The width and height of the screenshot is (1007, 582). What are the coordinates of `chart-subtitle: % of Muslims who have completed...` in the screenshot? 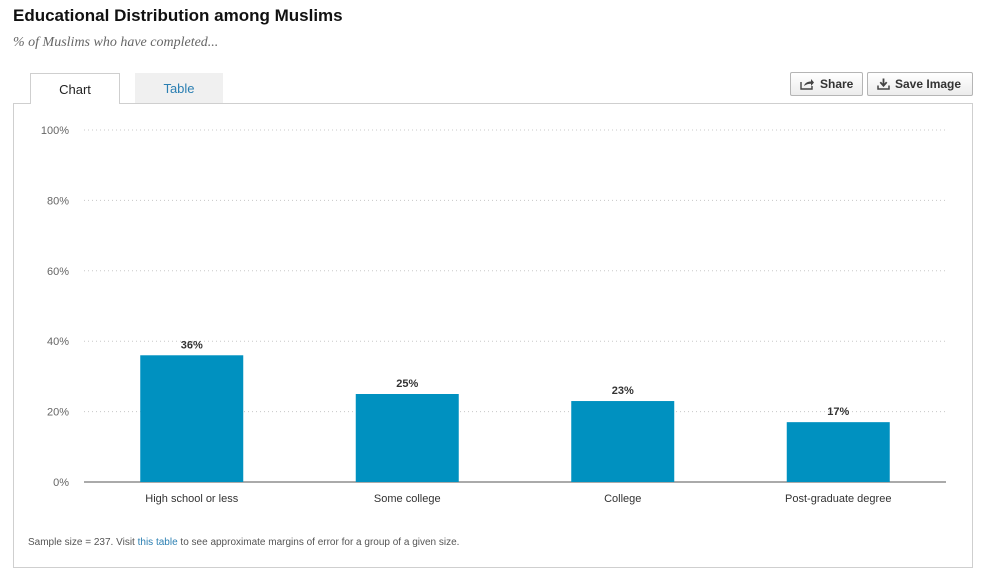 It's located at (116, 42).